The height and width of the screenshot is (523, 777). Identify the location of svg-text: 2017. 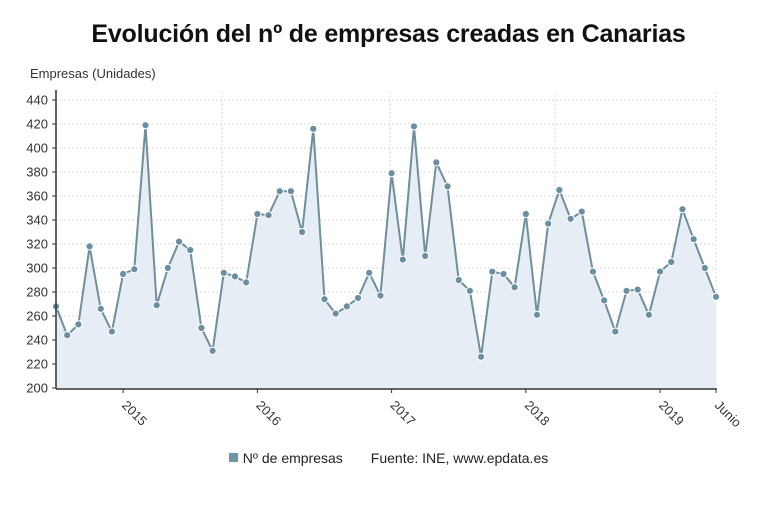
(402, 413).